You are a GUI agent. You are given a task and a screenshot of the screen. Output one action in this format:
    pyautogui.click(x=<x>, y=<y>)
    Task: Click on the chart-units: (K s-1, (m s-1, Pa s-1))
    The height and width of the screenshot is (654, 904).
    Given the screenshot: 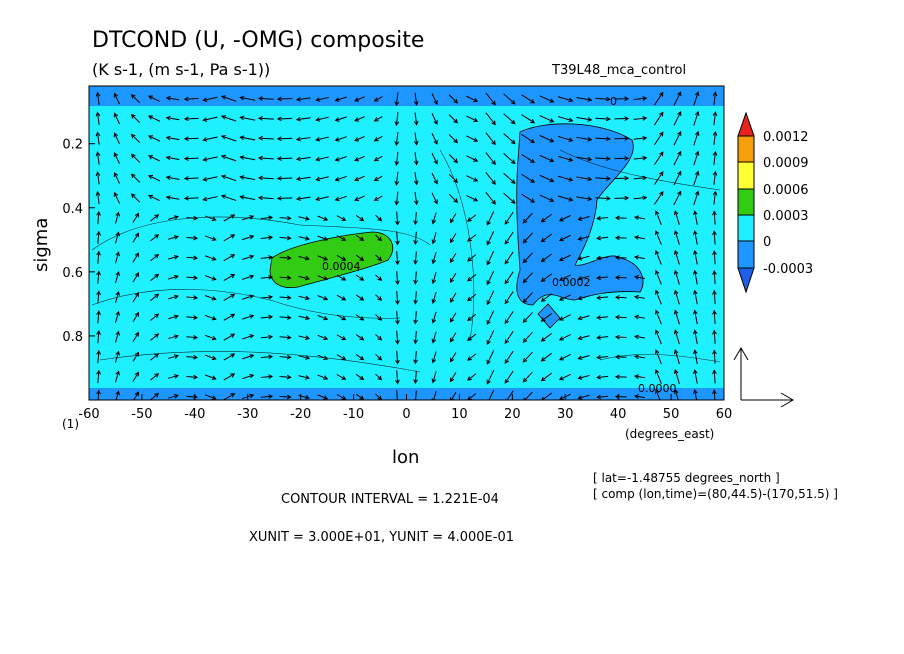 What is the action you would take?
    pyautogui.click(x=181, y=69)
    